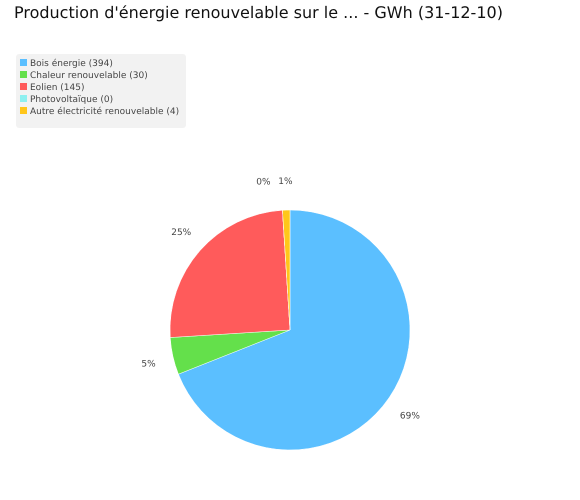 This screenshot has width=580, height=500. Describe the element at coordinates (57, 88) in the screenshot. I see `legend-label: Eolien (145)` at that location.